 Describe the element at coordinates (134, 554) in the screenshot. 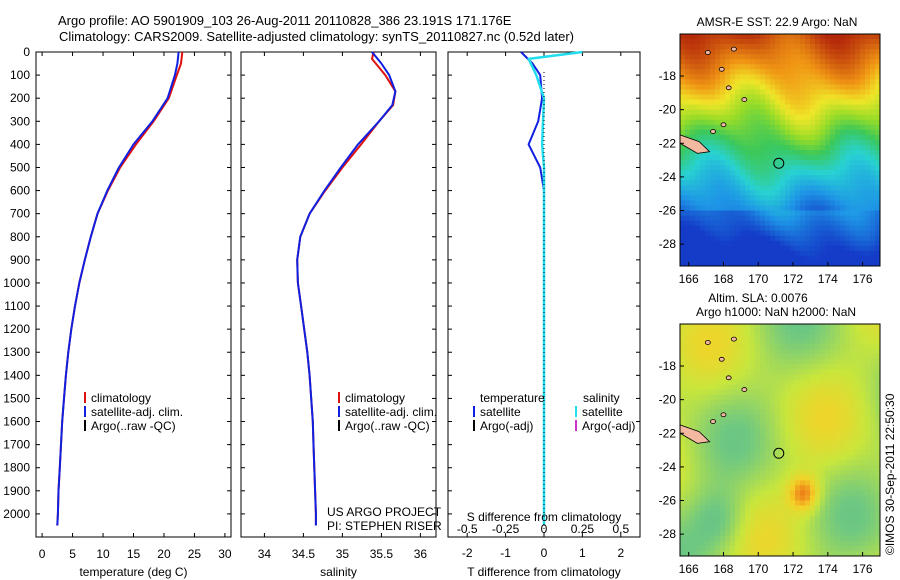

I see `x-tick-label: 15` at that location.